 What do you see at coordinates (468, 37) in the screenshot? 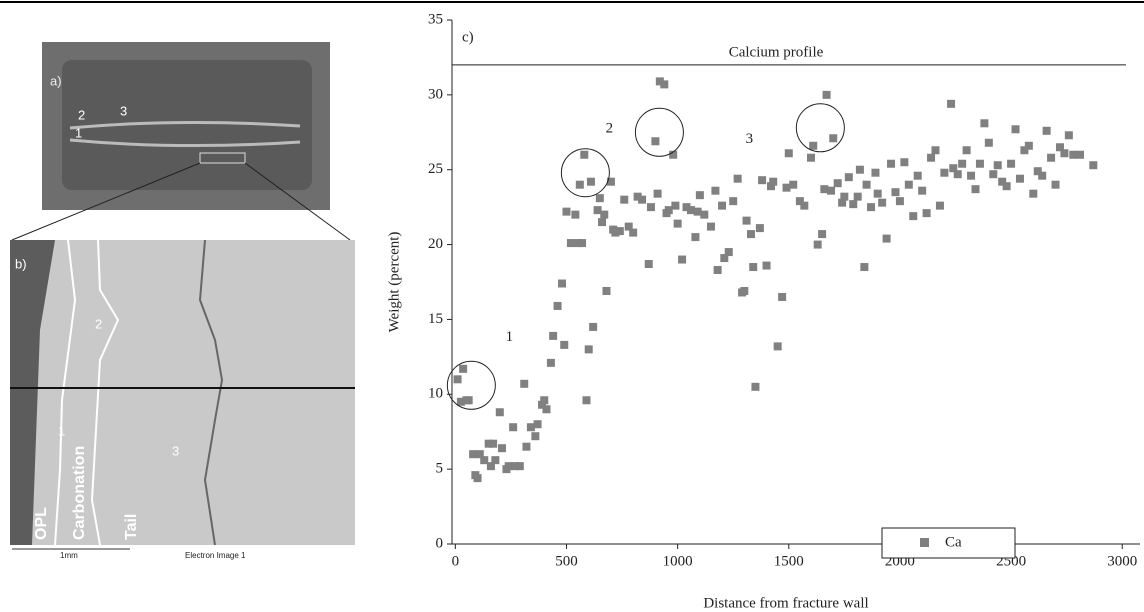
I see `panel-label: c)` at bounding box center [468, 37].